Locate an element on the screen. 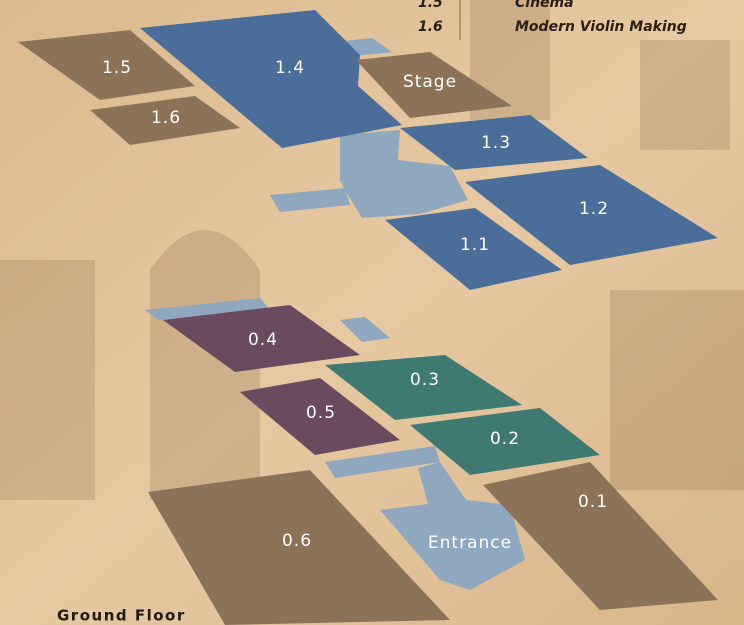 This screenshot has height=625, width=744. room-label: 0.3 is located at coordinates (425, 380).